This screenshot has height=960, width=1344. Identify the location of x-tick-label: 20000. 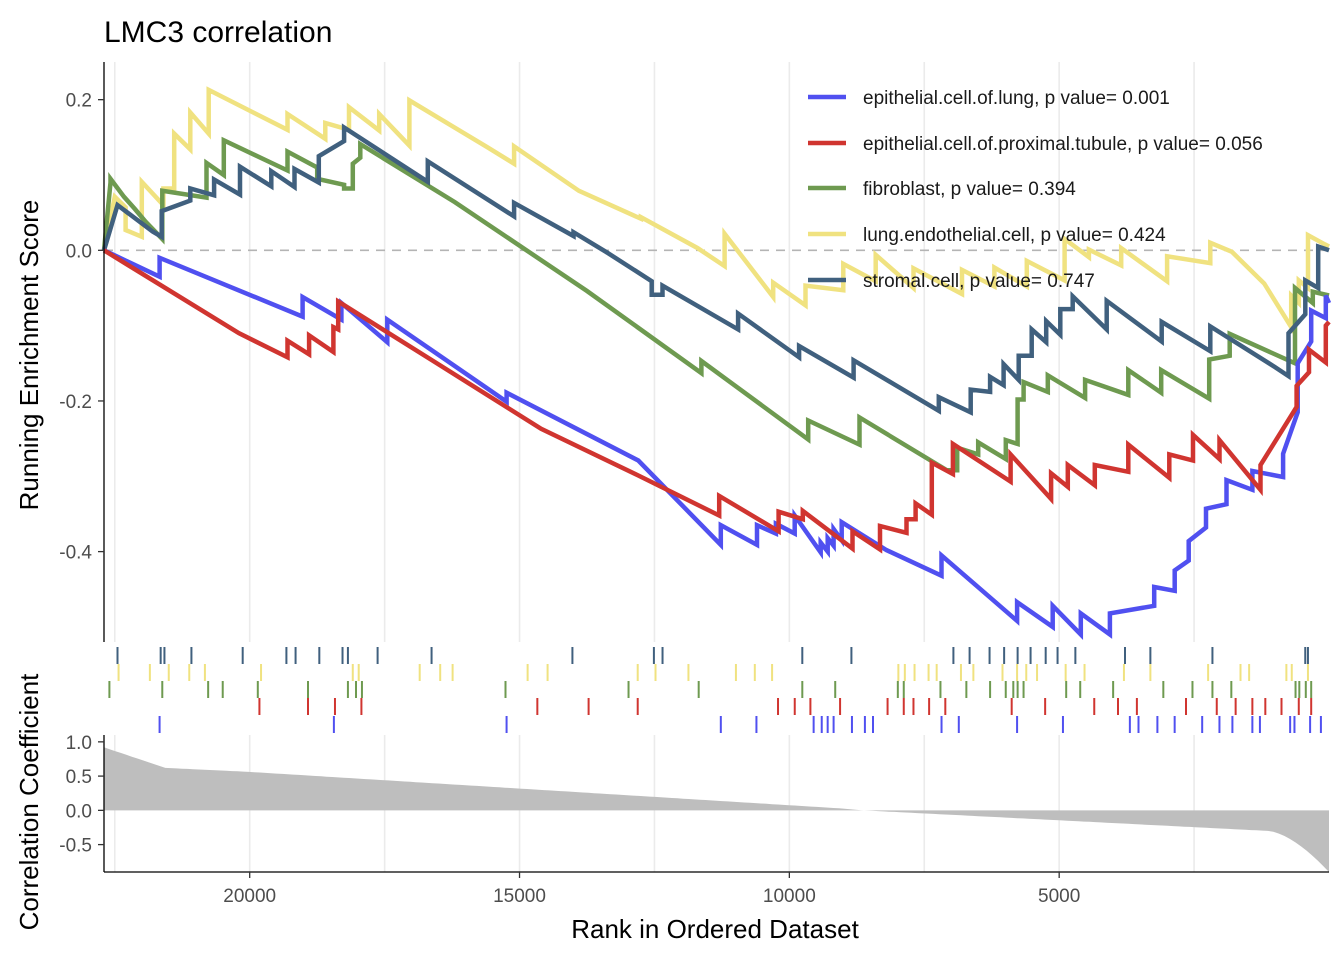
(249, 896).